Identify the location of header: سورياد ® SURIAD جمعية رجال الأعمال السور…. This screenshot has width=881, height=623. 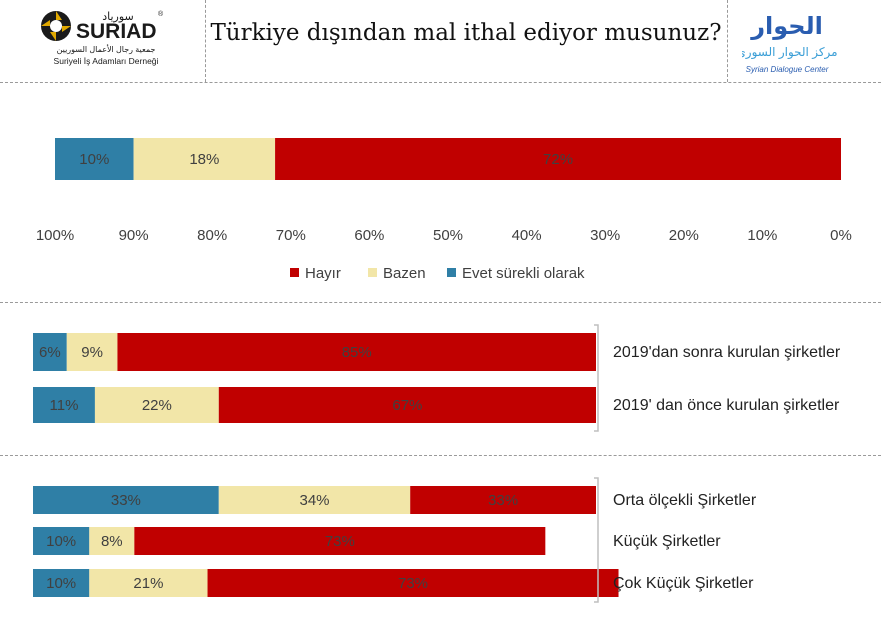
(440, 41).